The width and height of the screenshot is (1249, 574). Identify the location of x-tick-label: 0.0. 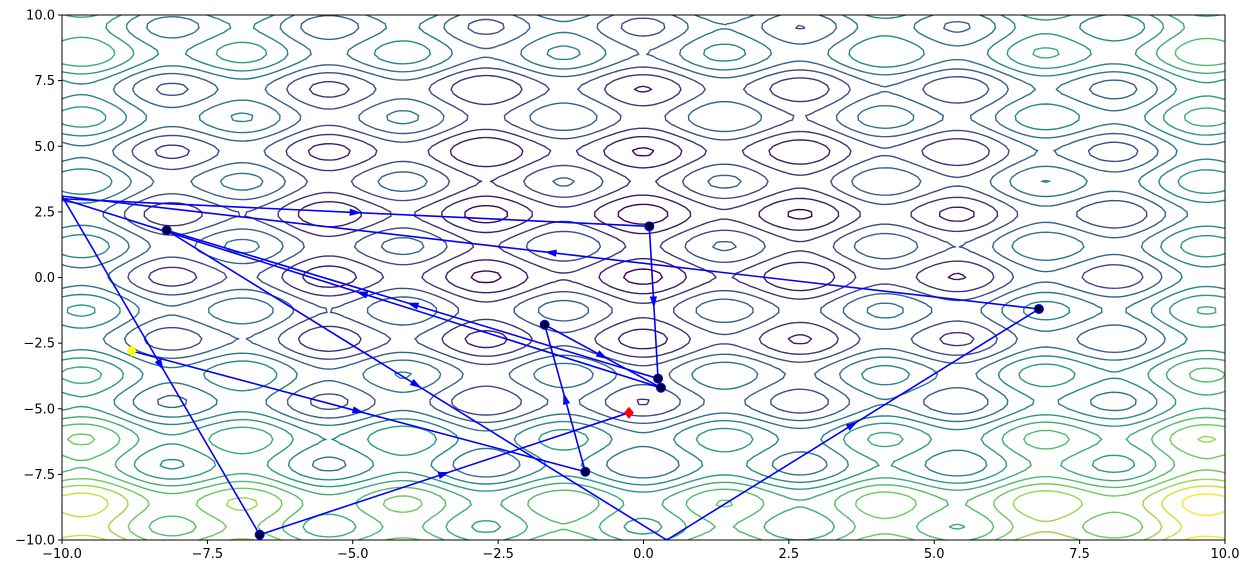
(643, 554).